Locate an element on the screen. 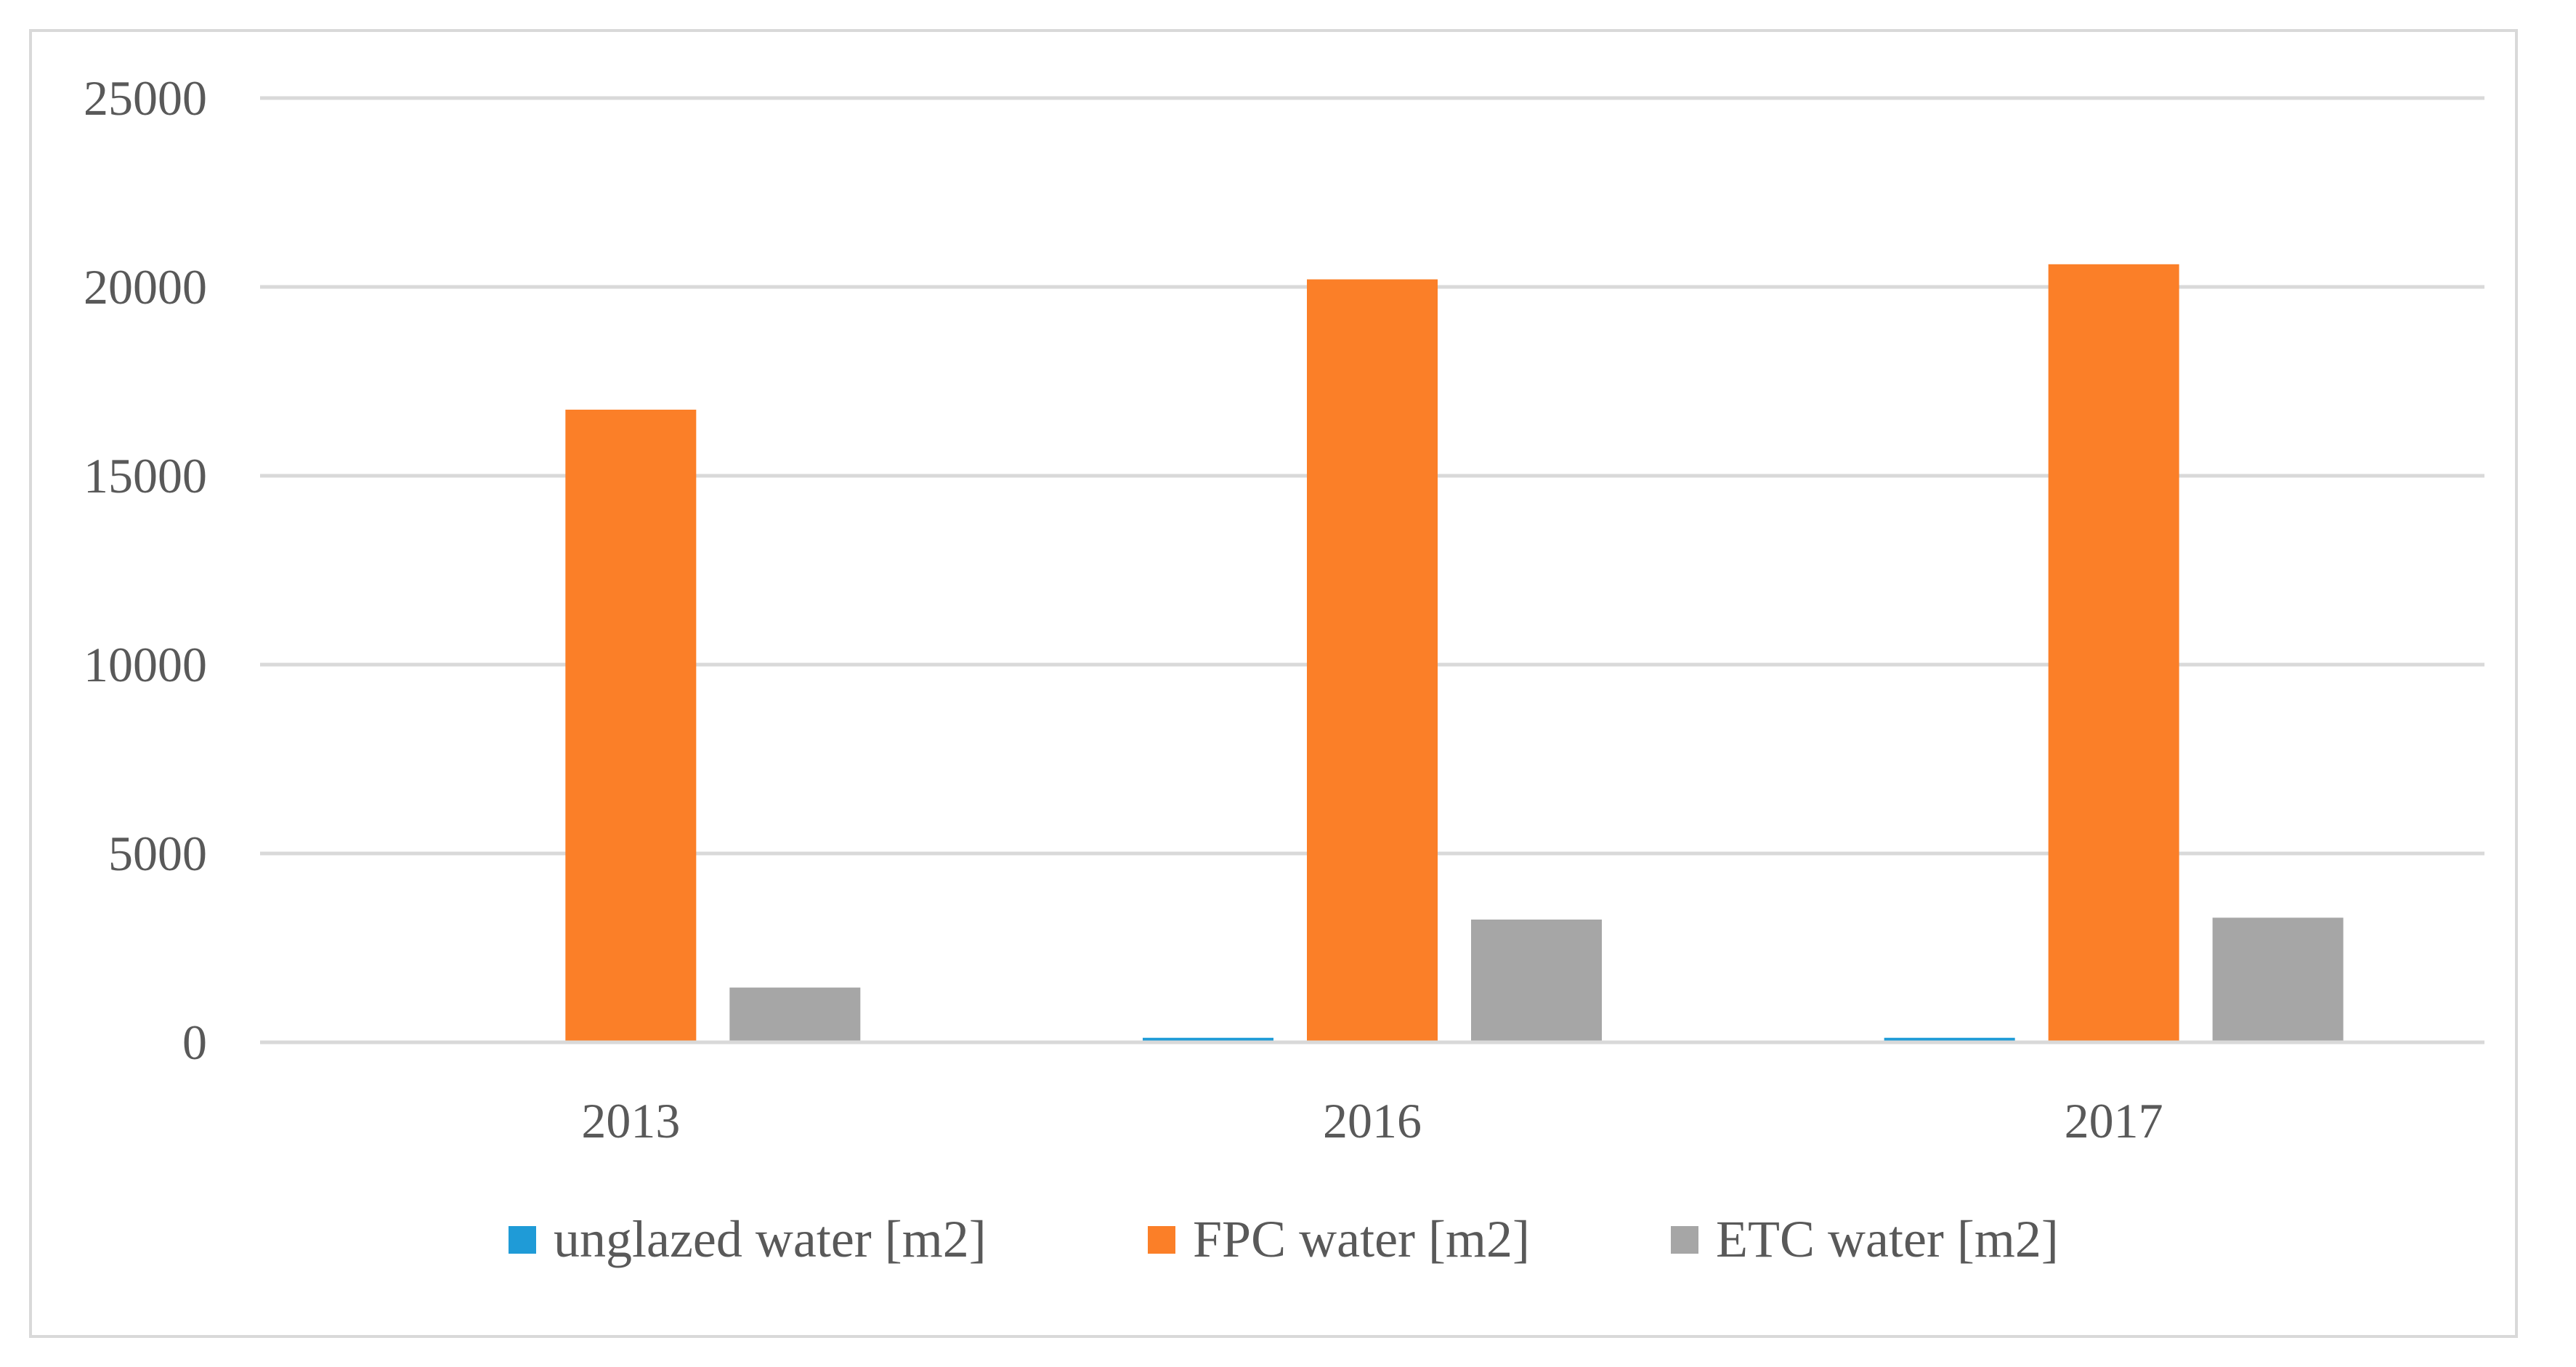  bar-unglazed-2017 is located at coordinates (1949, 1039).